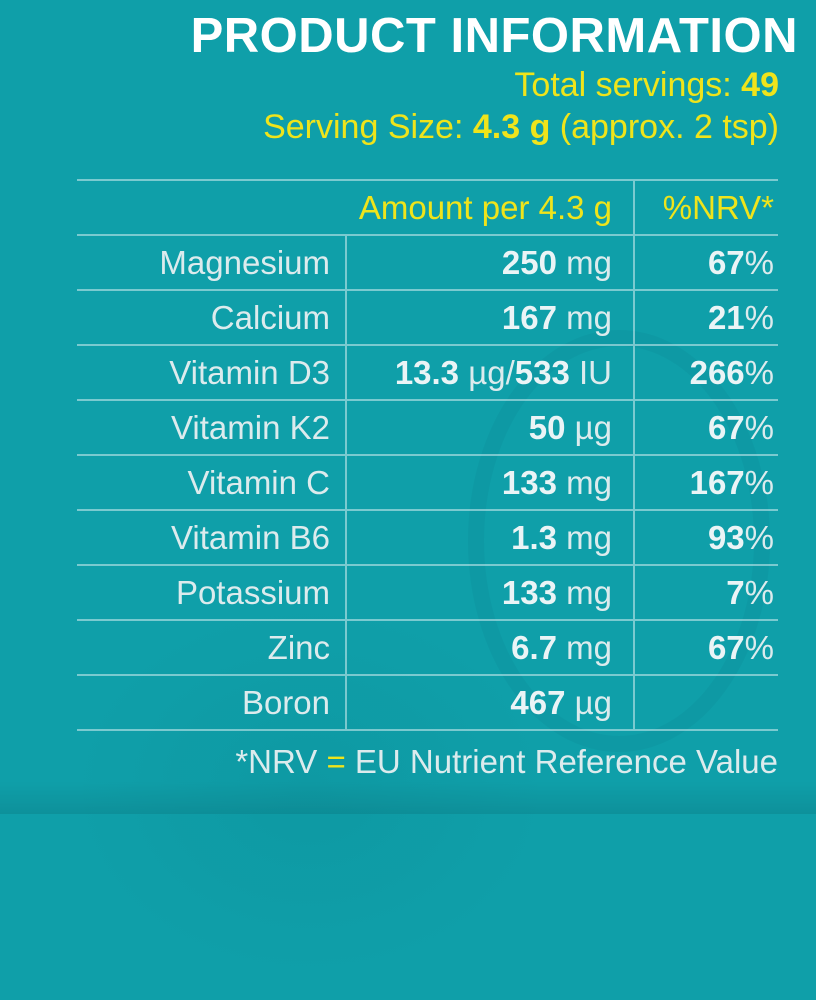  I want to click on nutrient-amount: 13.3 µg/533 IU, so click(489, 372).